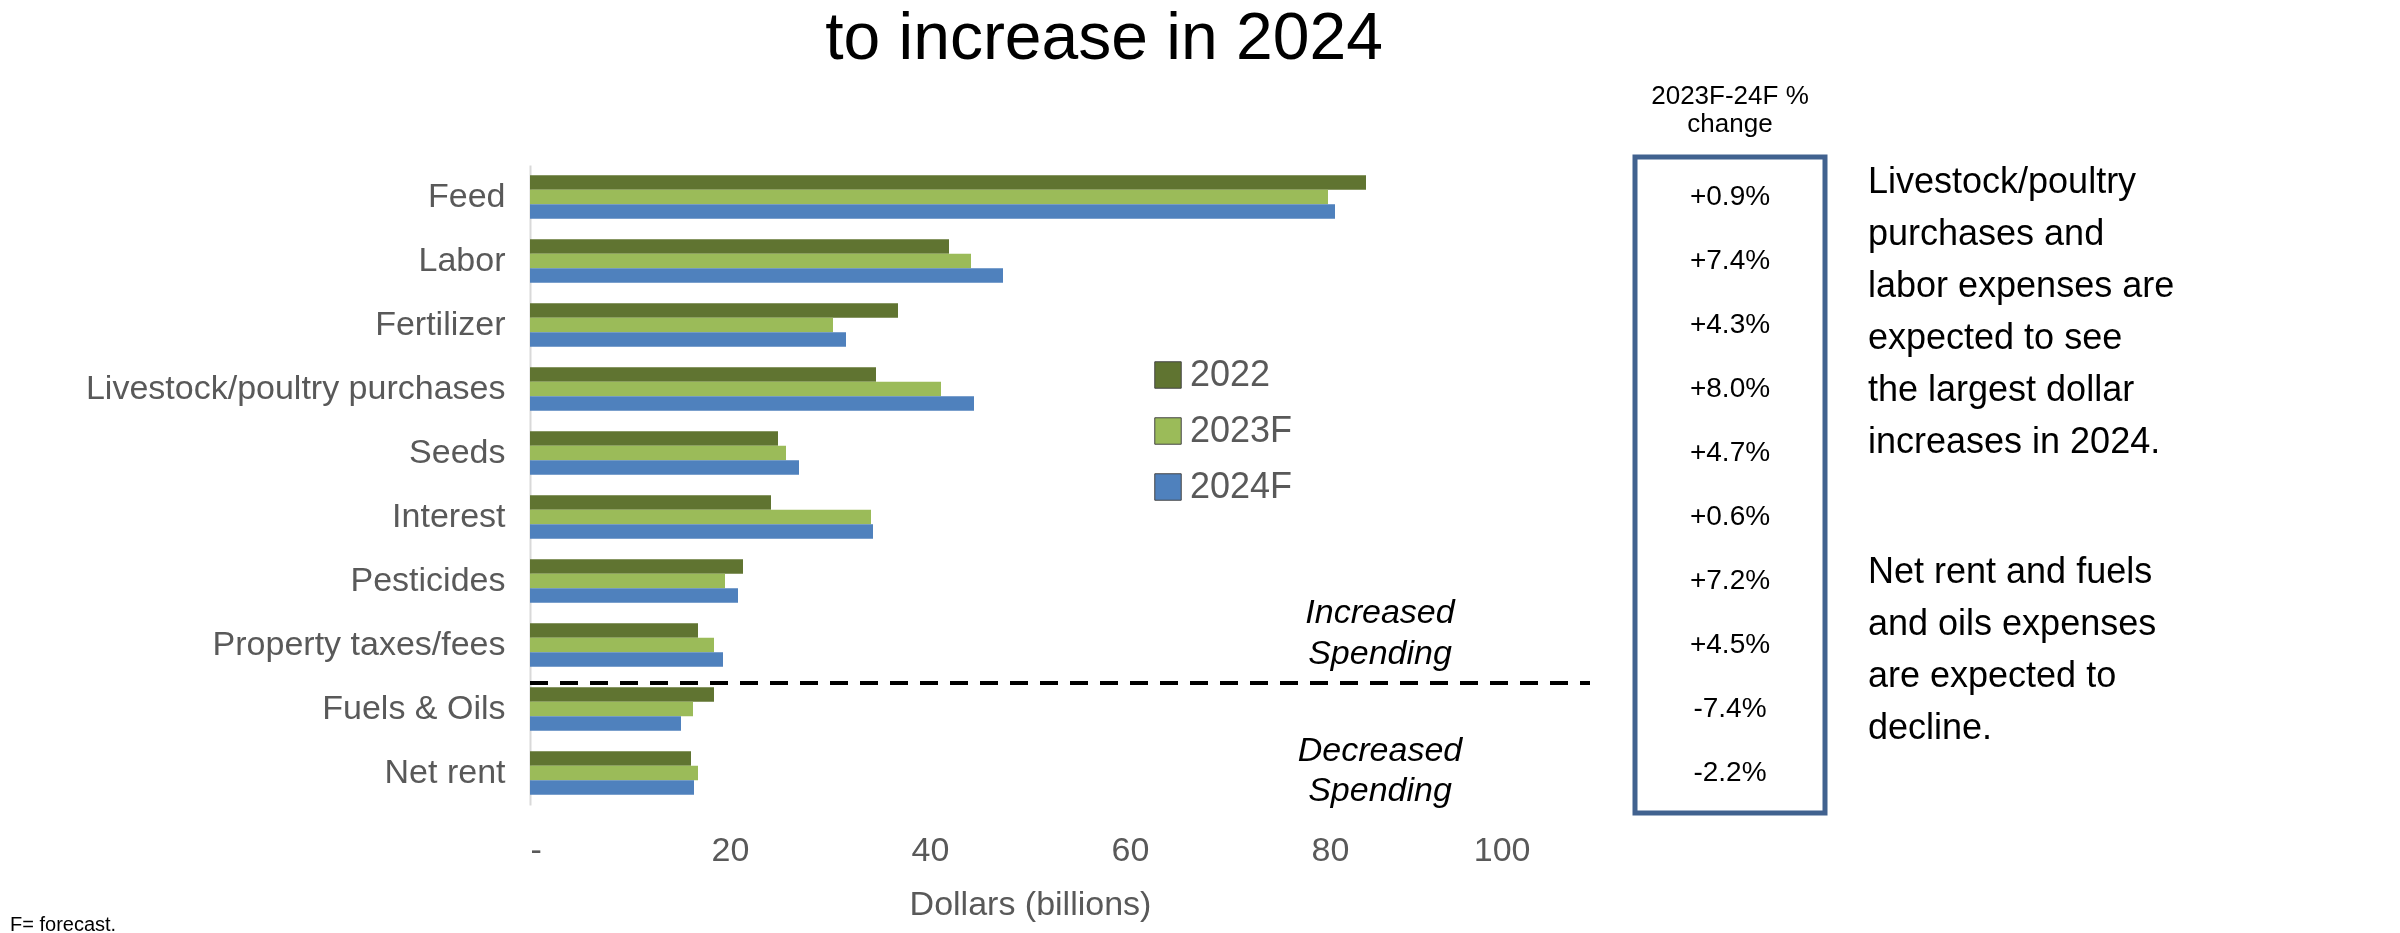 The image size is (2400, 933). What do you see at coordinates (1730, 387) in the screenshot?
I see `text: +8.0%` at bounding box center [1730, 387].